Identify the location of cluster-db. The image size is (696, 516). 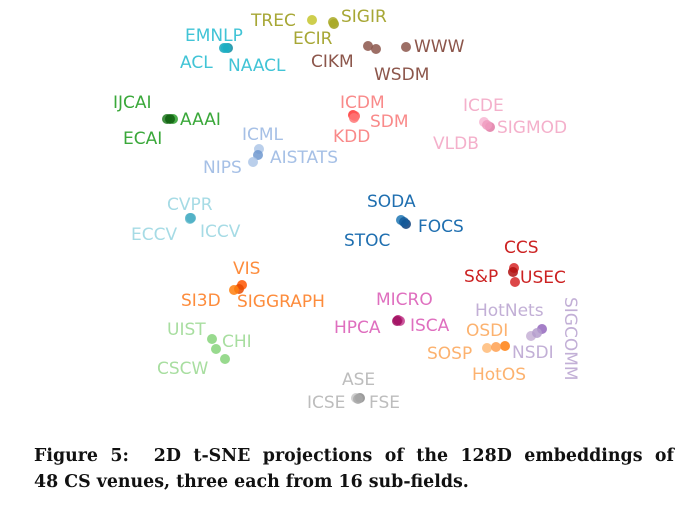
(487, 124).